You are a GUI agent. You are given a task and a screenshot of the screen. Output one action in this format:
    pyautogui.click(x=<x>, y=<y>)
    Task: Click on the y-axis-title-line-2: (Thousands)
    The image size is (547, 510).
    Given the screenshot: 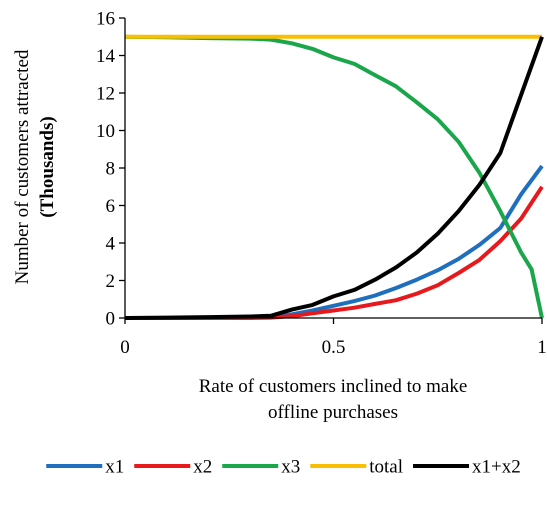 What is the action you would take?
    pyautogui.click(x=47, y=166)
    